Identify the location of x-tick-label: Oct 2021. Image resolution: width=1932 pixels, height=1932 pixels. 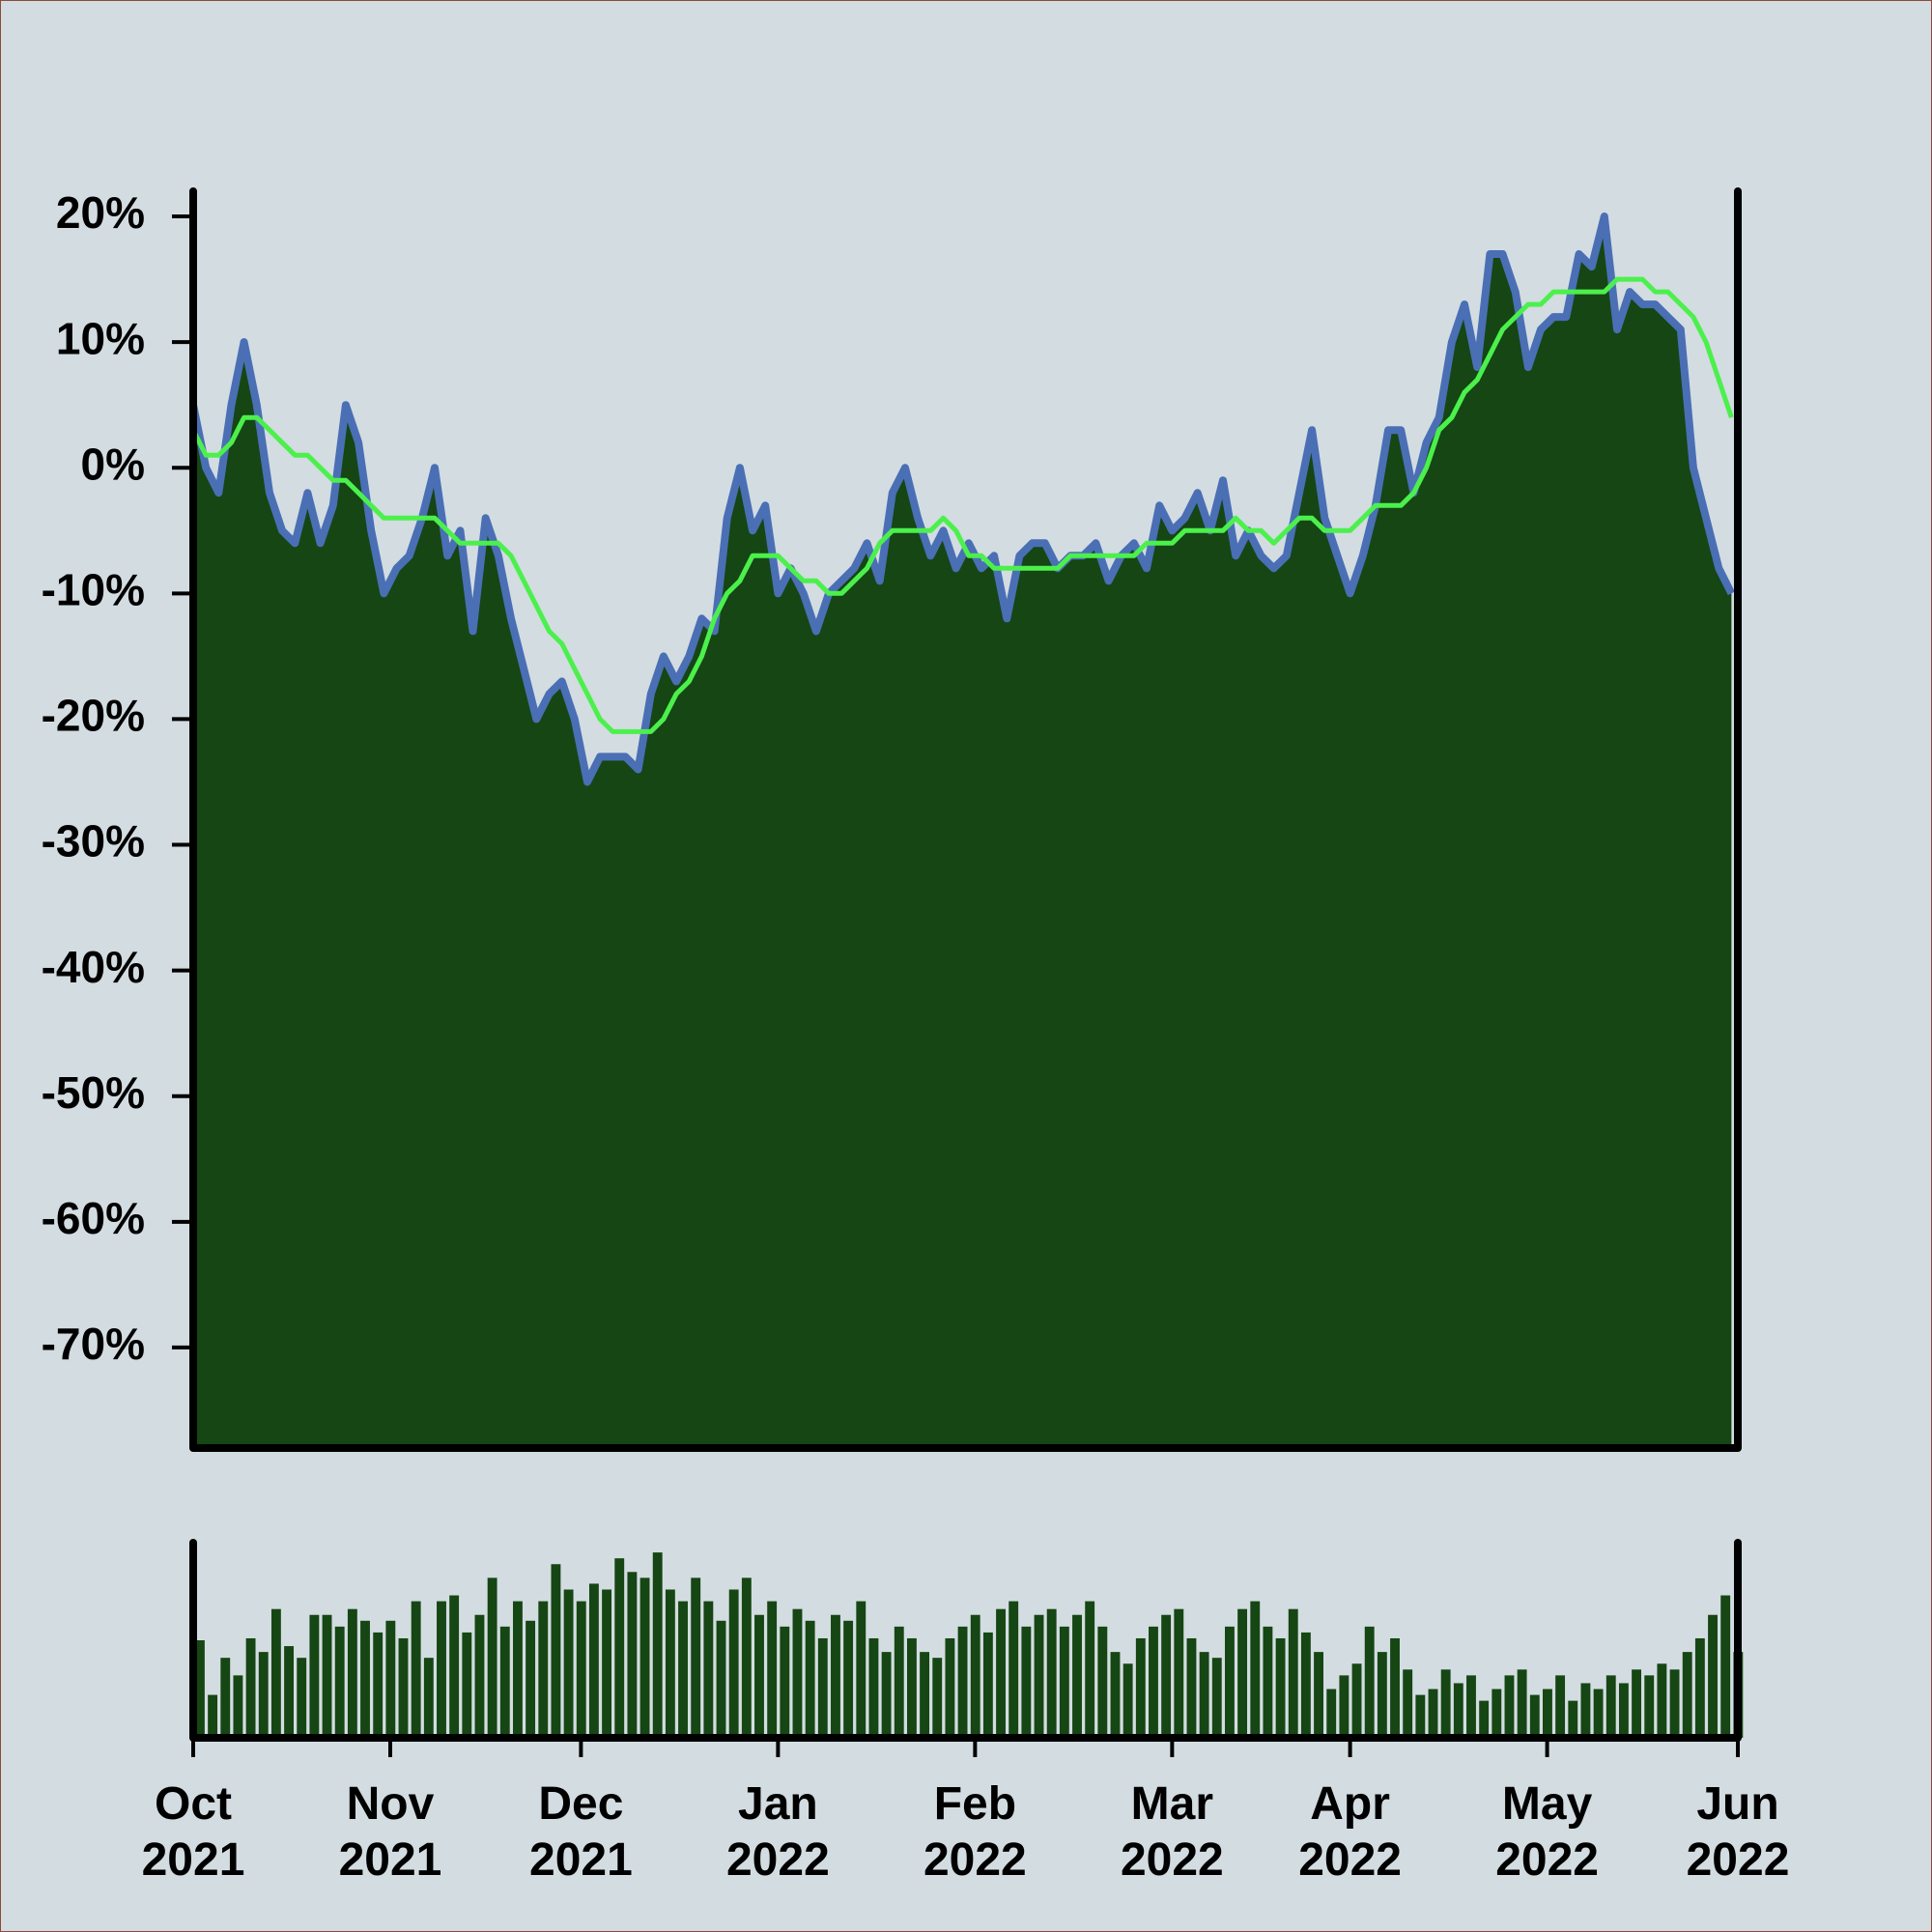
(193, 1832).